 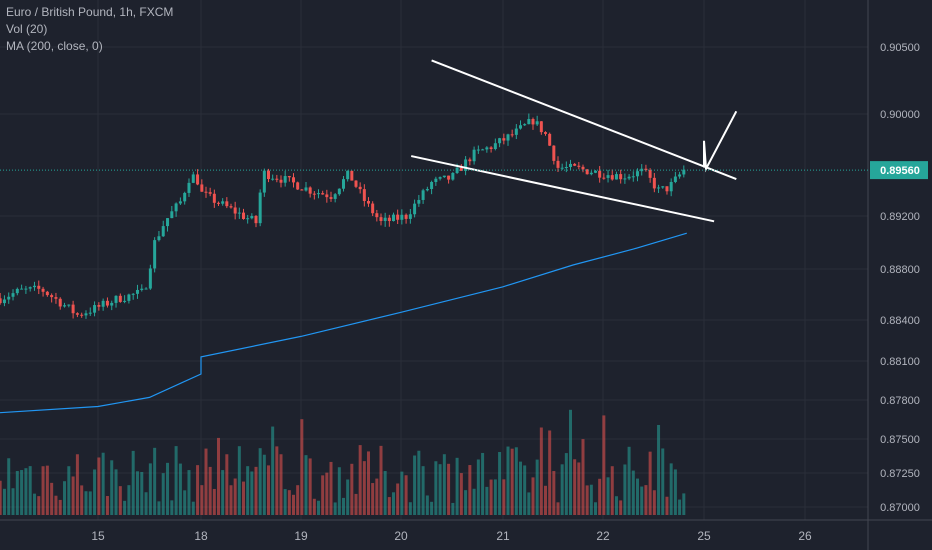 I want to click on time-tick-label: 21, so click(x=503, y=536).